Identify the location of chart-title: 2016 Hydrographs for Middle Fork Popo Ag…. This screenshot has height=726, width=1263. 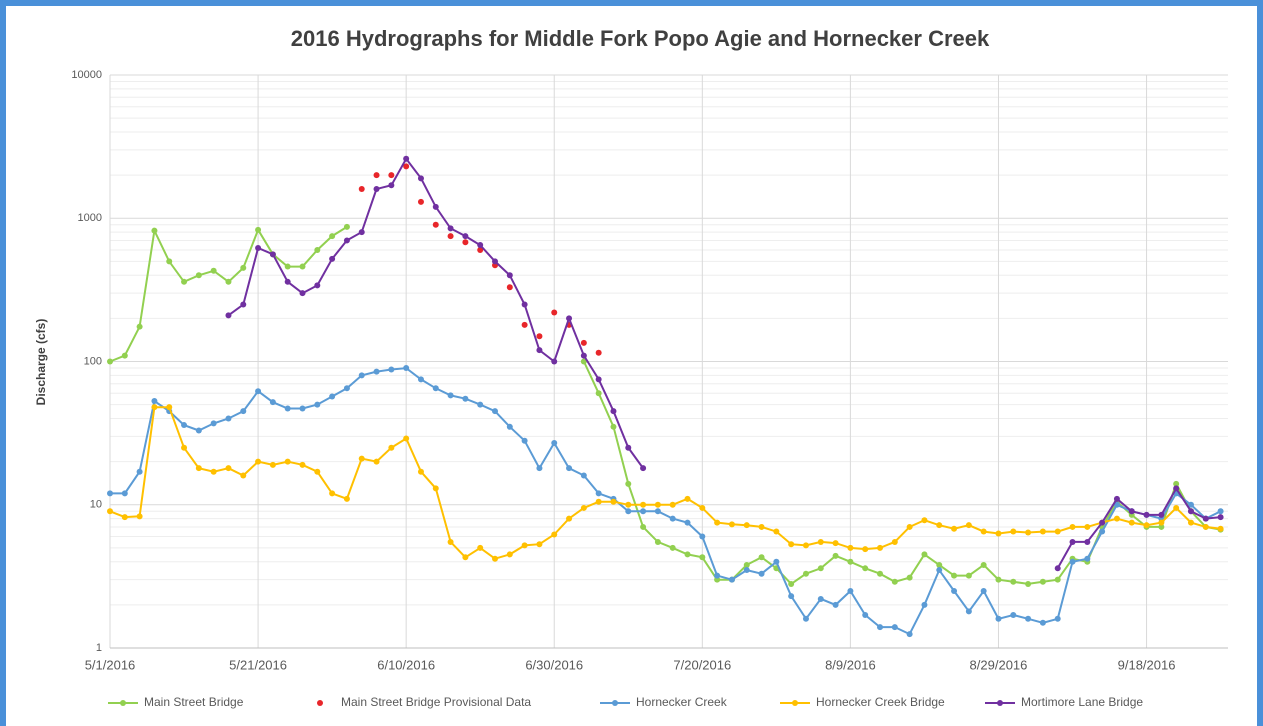
(640, 38).